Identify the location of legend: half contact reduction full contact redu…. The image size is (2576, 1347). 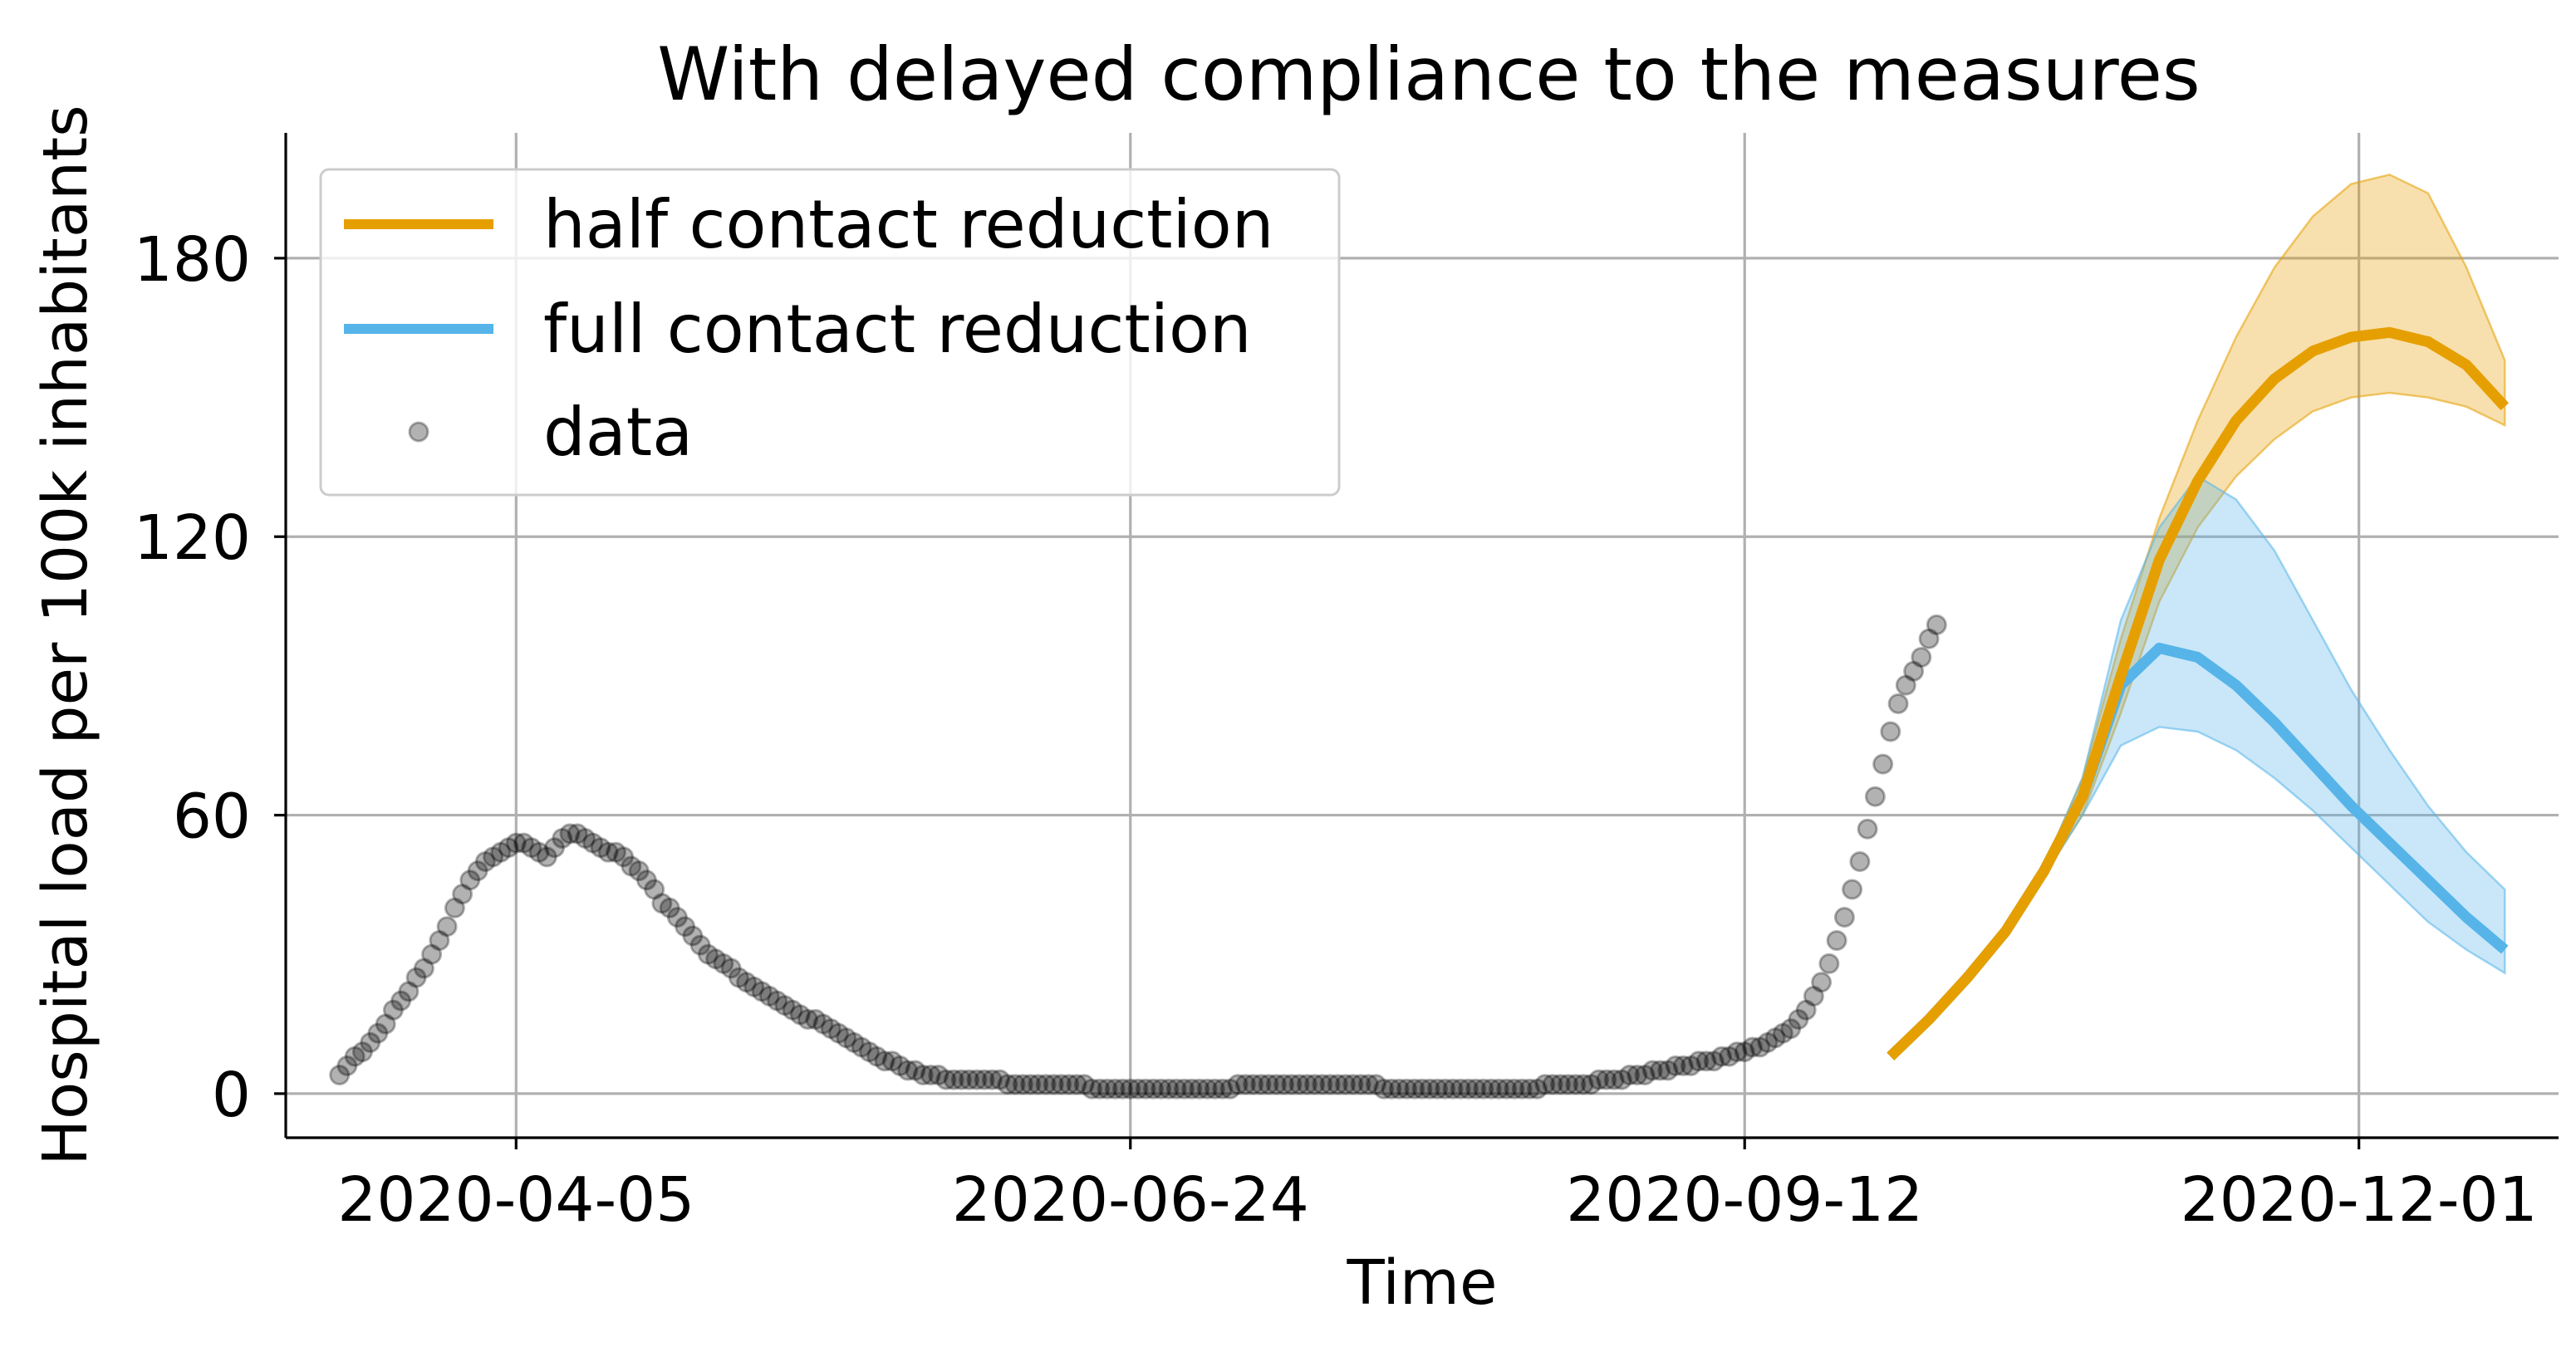
(830, 332).